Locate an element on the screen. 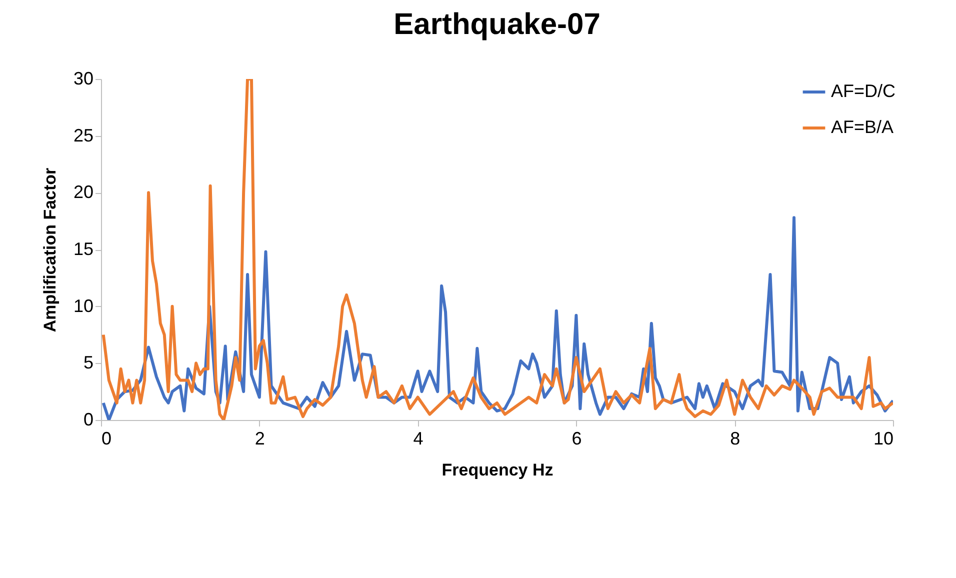 Image resolution: width=956 pixels, height=578 pixels. legend-label: AF=D/C is located at coordinates (863, 91).